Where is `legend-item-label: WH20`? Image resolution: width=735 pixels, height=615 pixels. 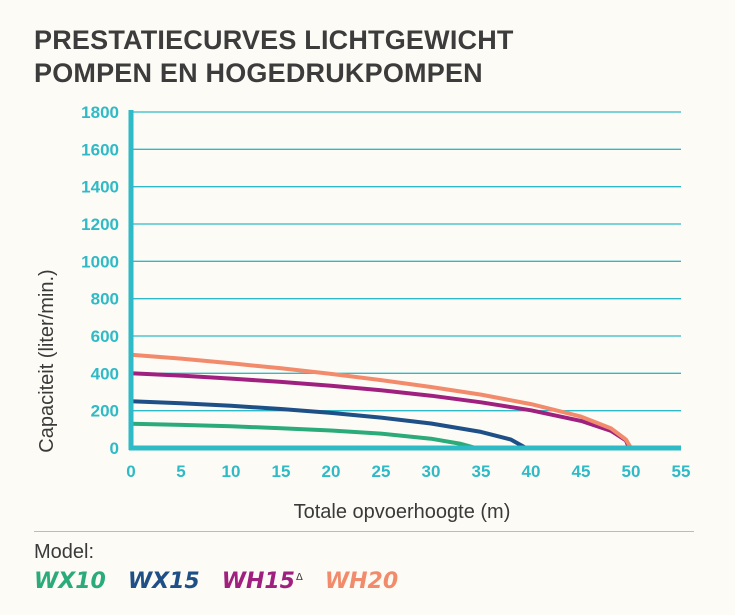 legend-item-label: WH20 is located at coordinates (361, 581).